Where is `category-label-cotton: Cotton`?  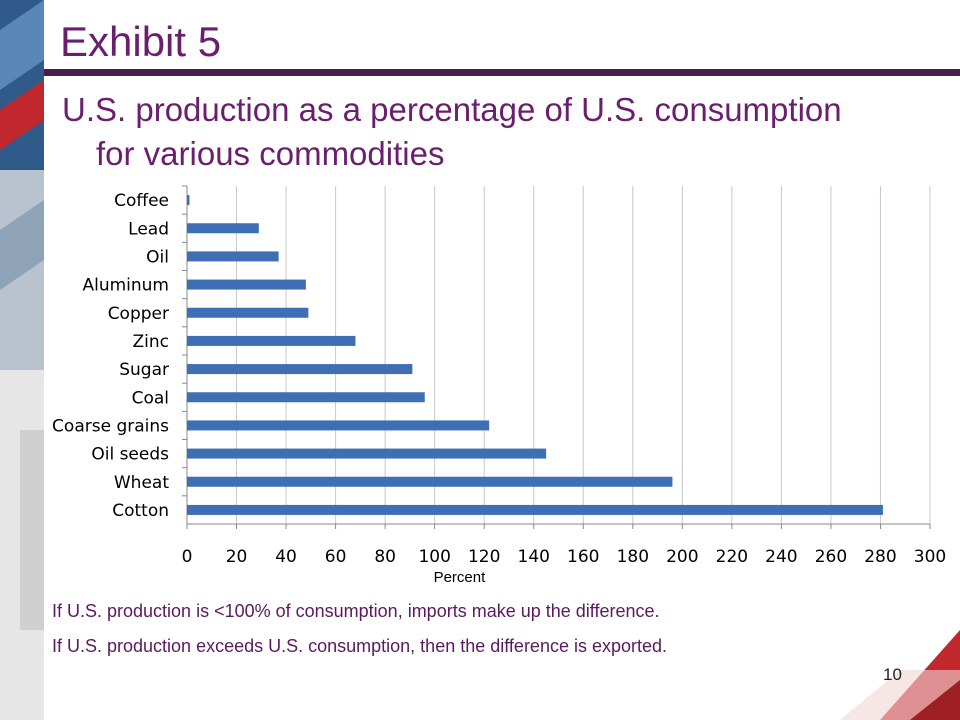 category-label-cotton: Cotton is located at coordinates (140, 511).